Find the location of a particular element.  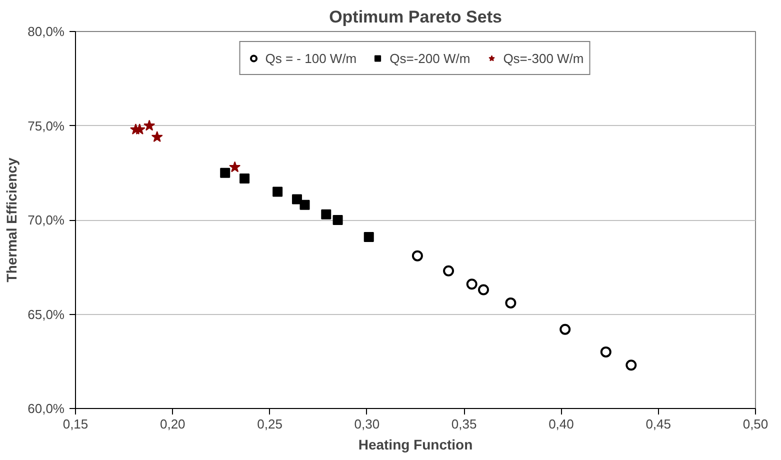

y-tick-label: 65,0% is located at coordinates (46, 314).